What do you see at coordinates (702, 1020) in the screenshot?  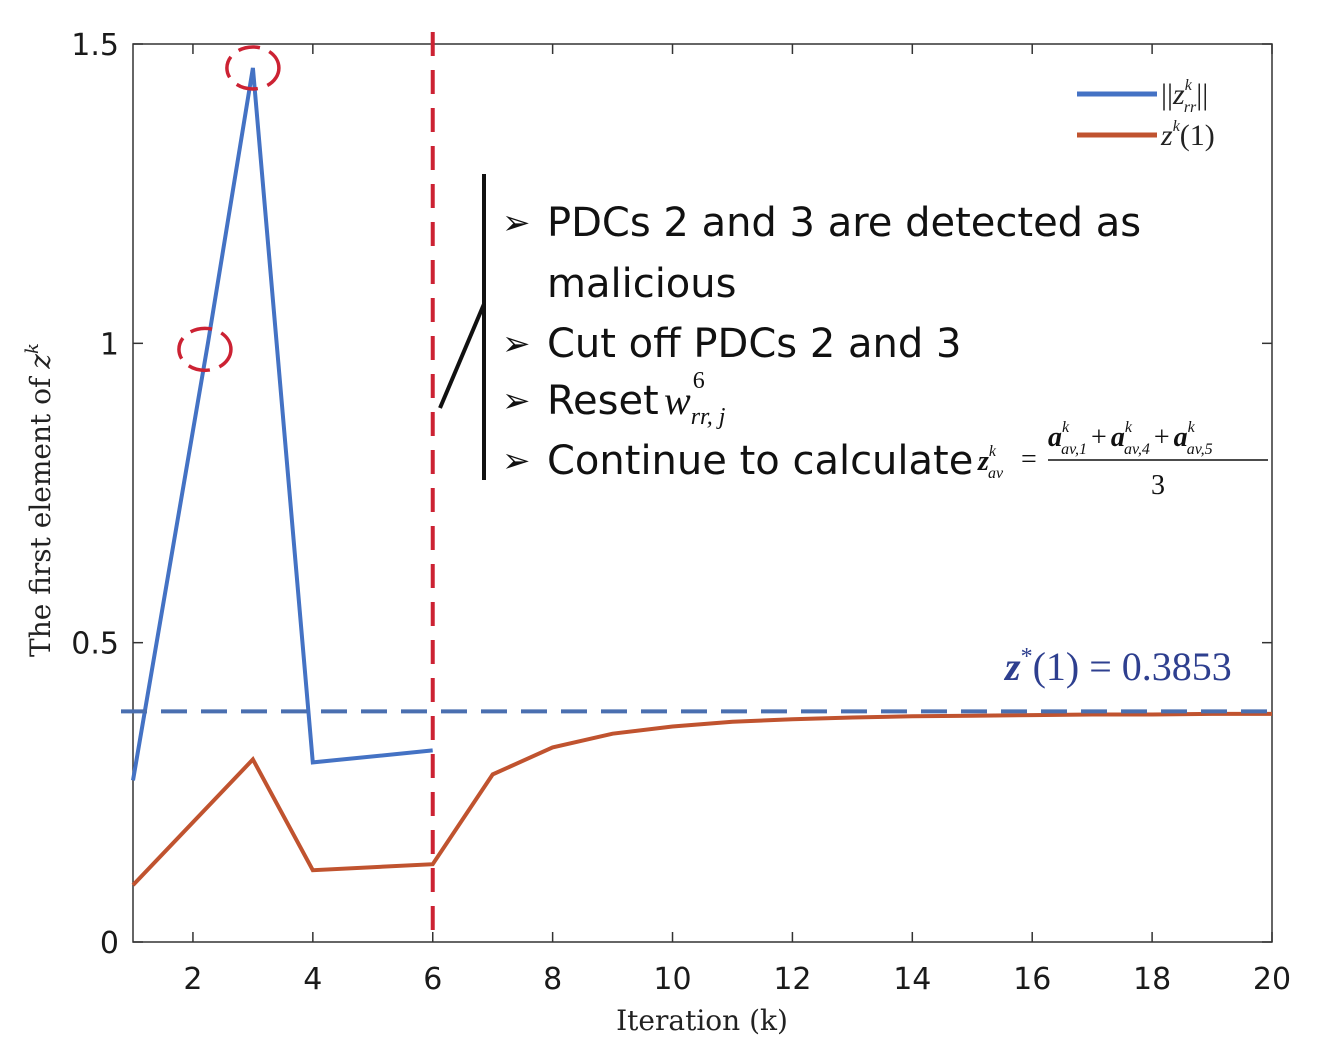 I see `x-axis-title: Iteration (k)` at bounding box center [702, 1020].